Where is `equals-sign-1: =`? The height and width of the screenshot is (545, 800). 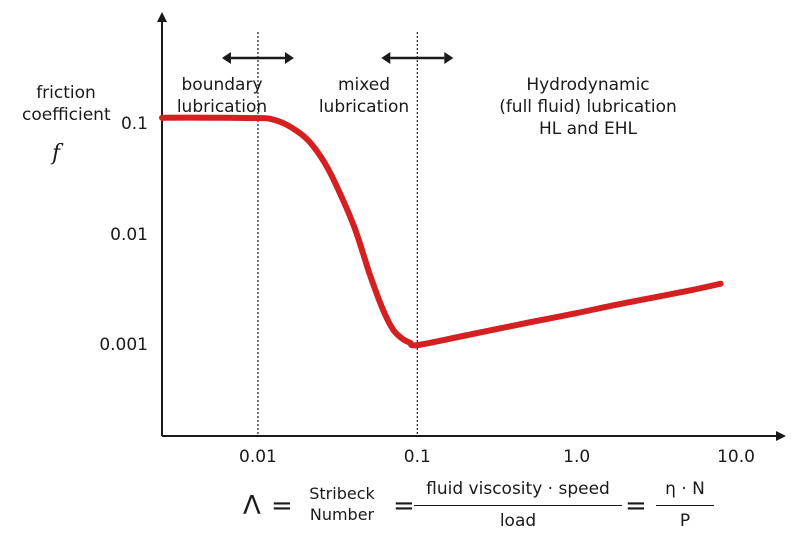
equals-sign-1: = is located at coordinates (282, 506).